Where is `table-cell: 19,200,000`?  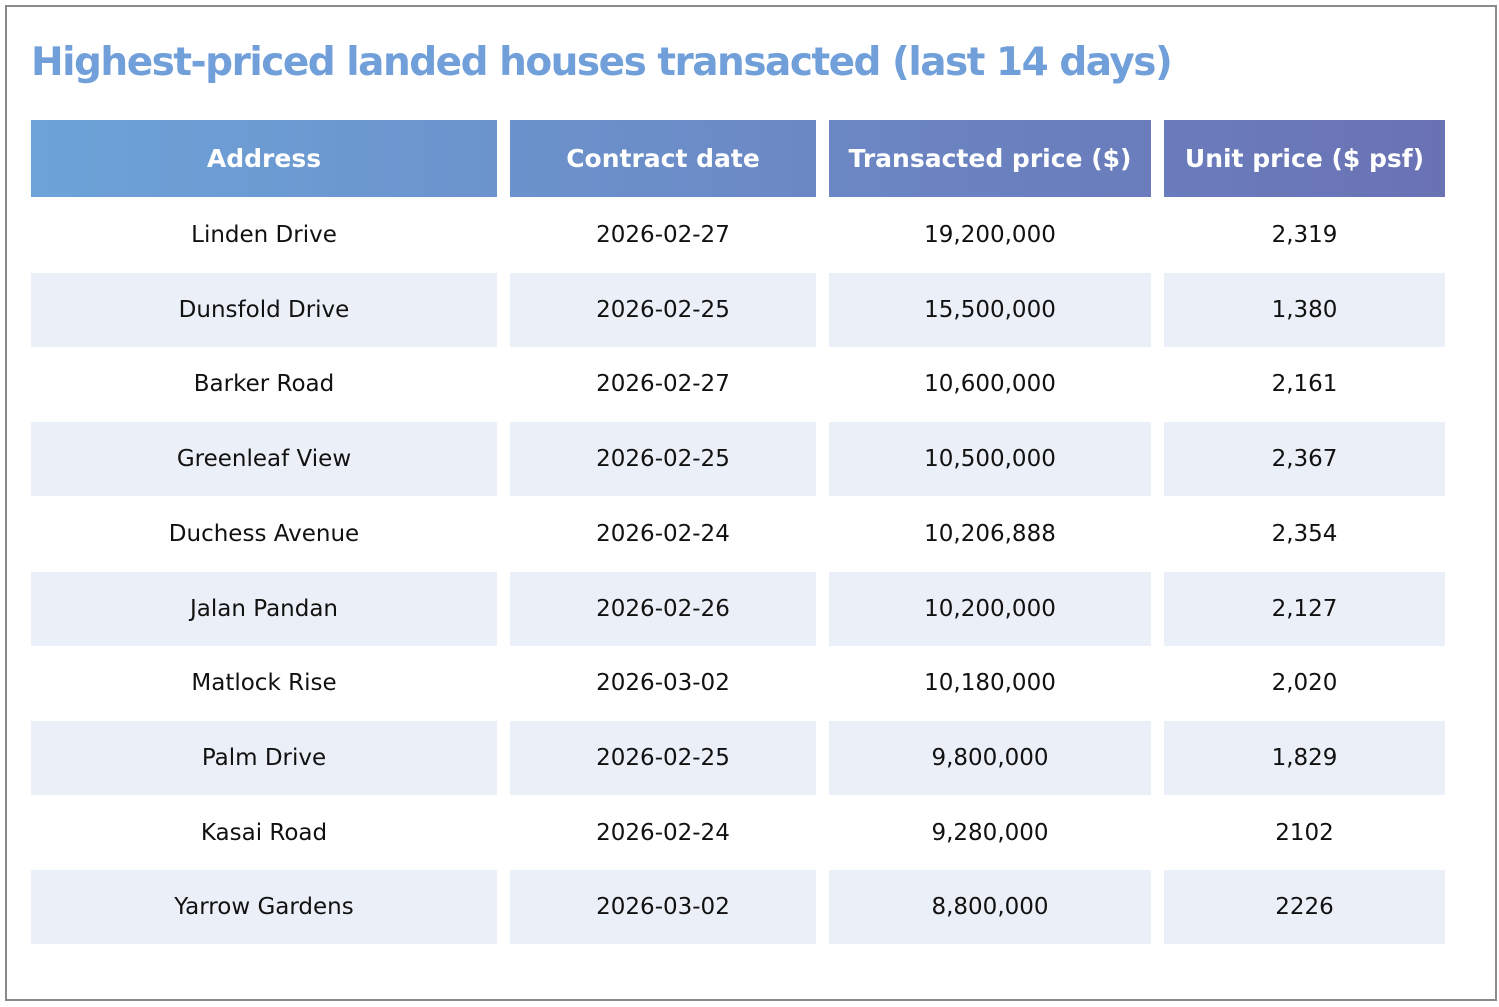
table-cell: 19,200,000 is located at coordinates (990, 235).